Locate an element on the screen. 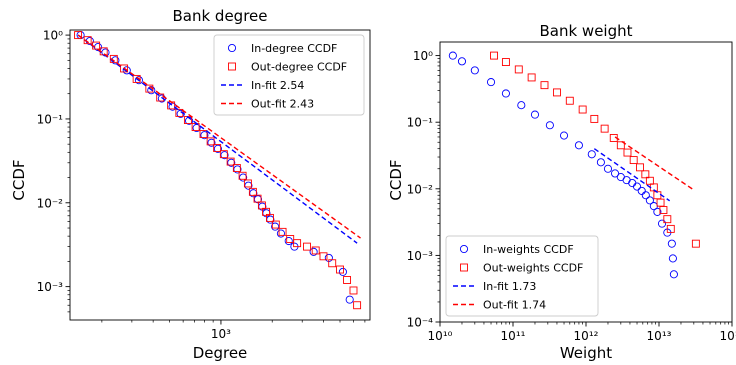  y-tick-label: 10⁻³ is located at coordinates (420, 256).